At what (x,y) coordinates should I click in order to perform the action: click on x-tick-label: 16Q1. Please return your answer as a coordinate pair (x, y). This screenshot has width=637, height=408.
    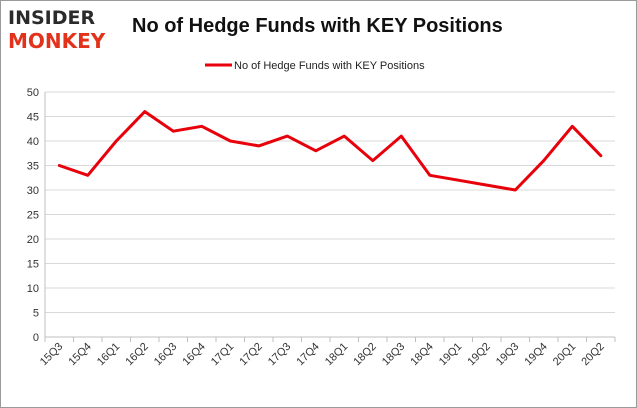
    Looking at the image, I should click on (109, 355).